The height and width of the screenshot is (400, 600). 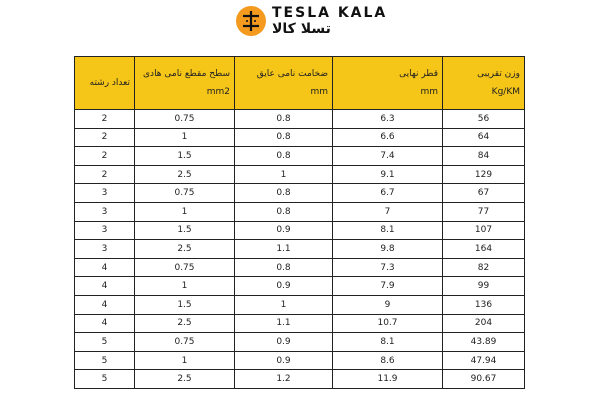 I want to click on cell-final-diameter: 6.3, so click(x=387, y=119).